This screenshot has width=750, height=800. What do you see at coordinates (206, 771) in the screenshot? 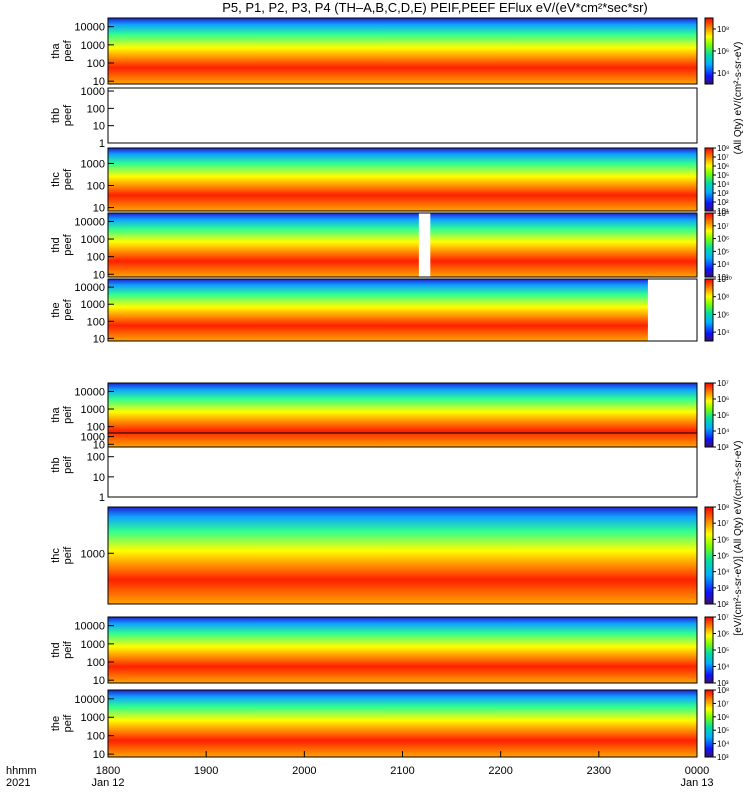
I see `x-tick-label: 1900` at bounding box center [206, 771].